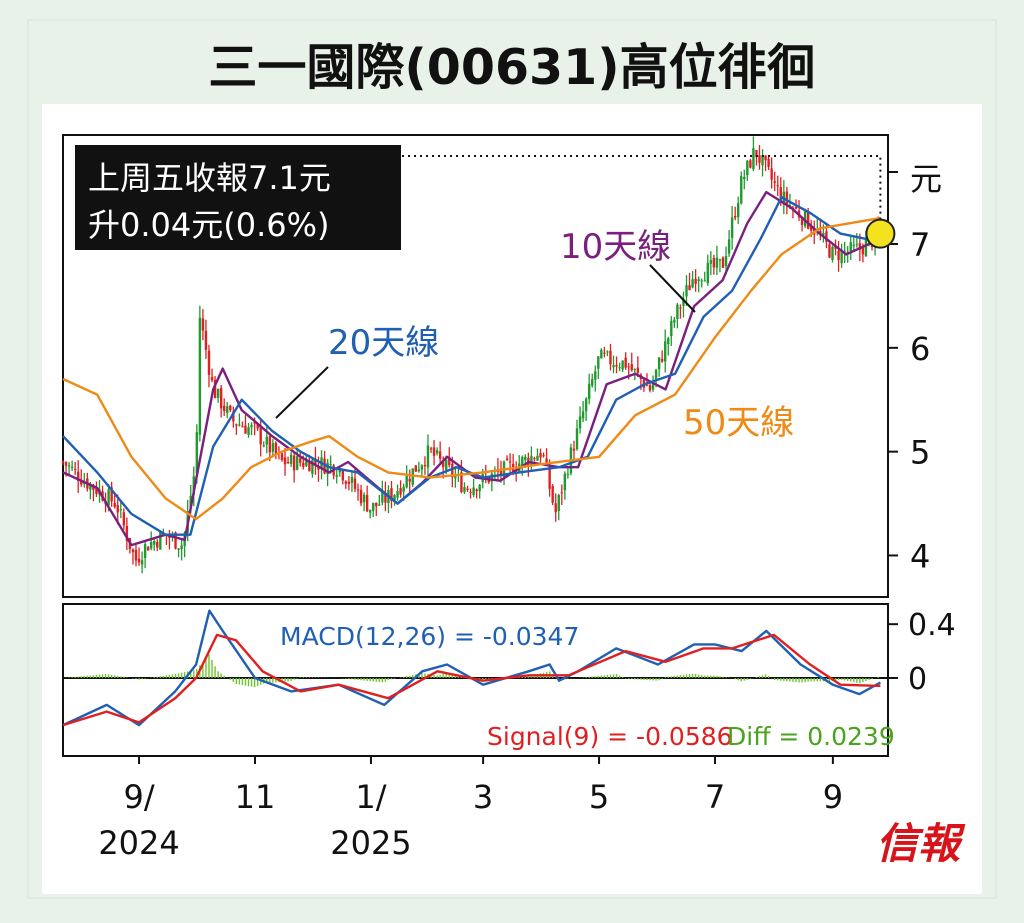 The image size is (1024, 923). What do you see at coordinates (880, 233) in the screenshot?
I see `last-price-highlight` at bounding box center [880, 233].